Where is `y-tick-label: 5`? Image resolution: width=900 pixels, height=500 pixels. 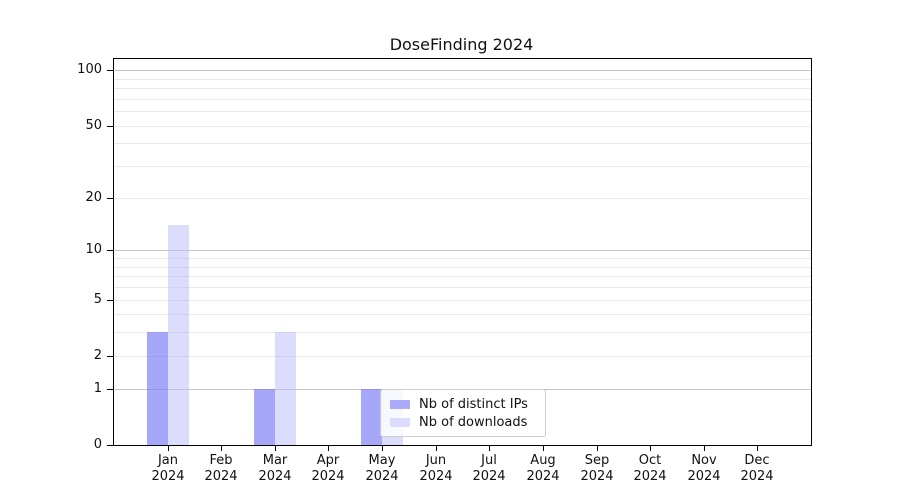 y-tick-label: 5 is located at coordinates (97, 299).